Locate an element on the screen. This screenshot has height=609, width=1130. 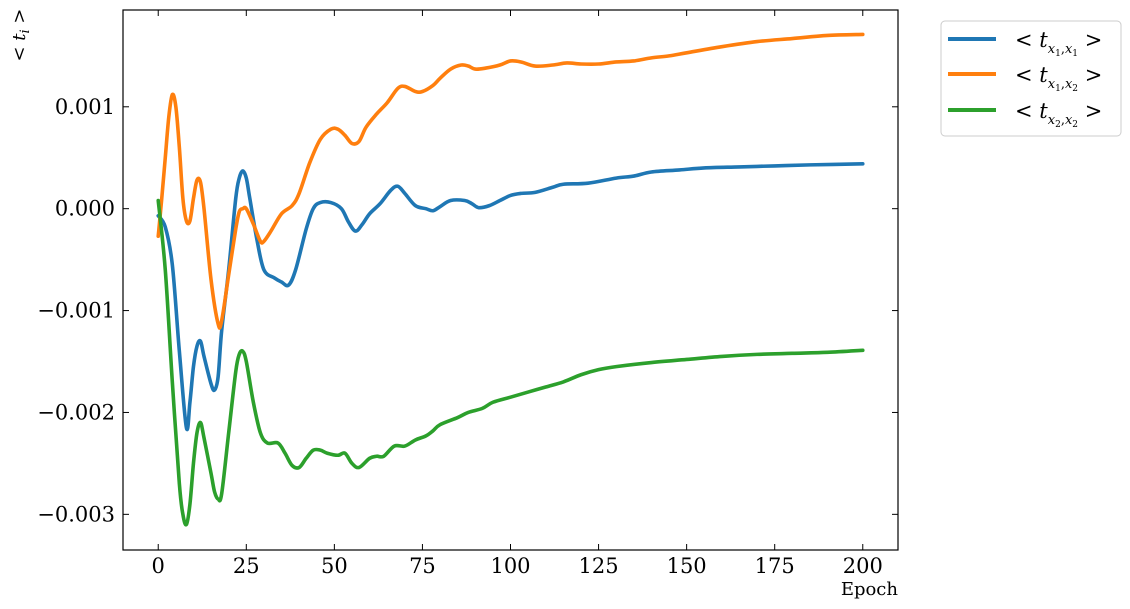
svg-text: < ti > is located at coordinates (21, 34).